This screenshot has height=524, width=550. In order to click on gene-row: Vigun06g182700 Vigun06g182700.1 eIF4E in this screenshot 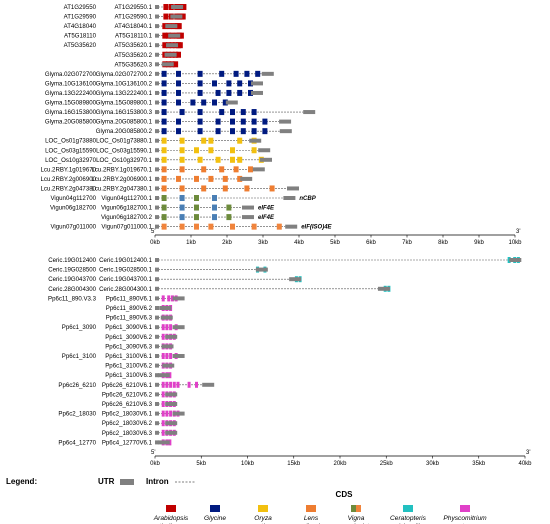, I will do `click(162, 208)`.